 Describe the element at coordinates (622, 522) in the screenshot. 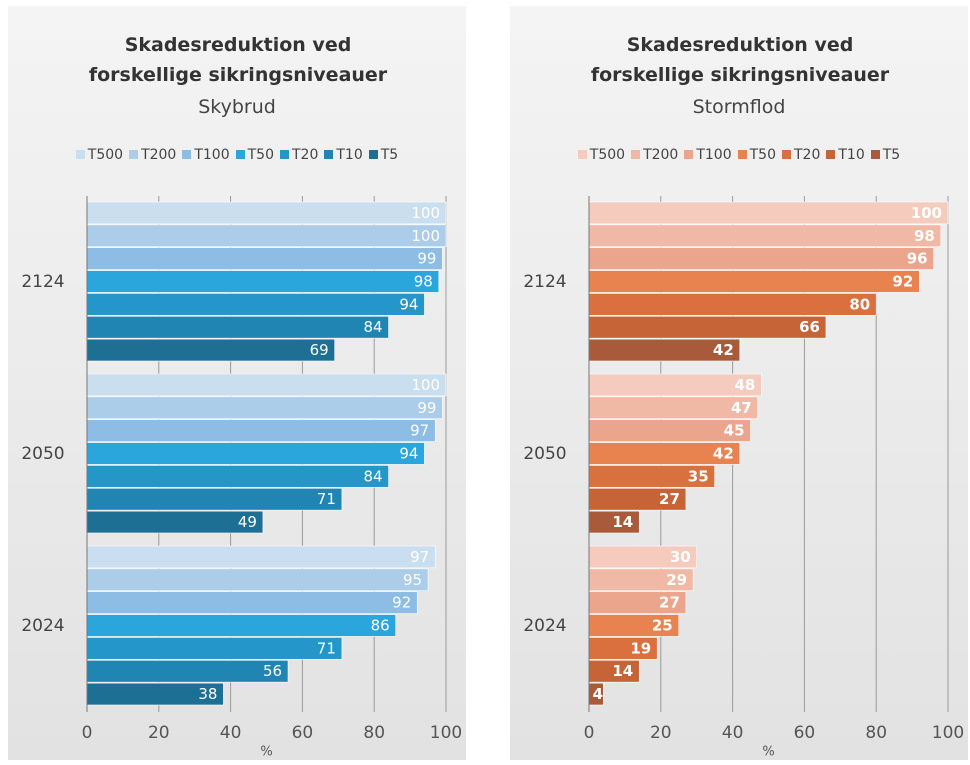

I see `data-label: 14` at that location.